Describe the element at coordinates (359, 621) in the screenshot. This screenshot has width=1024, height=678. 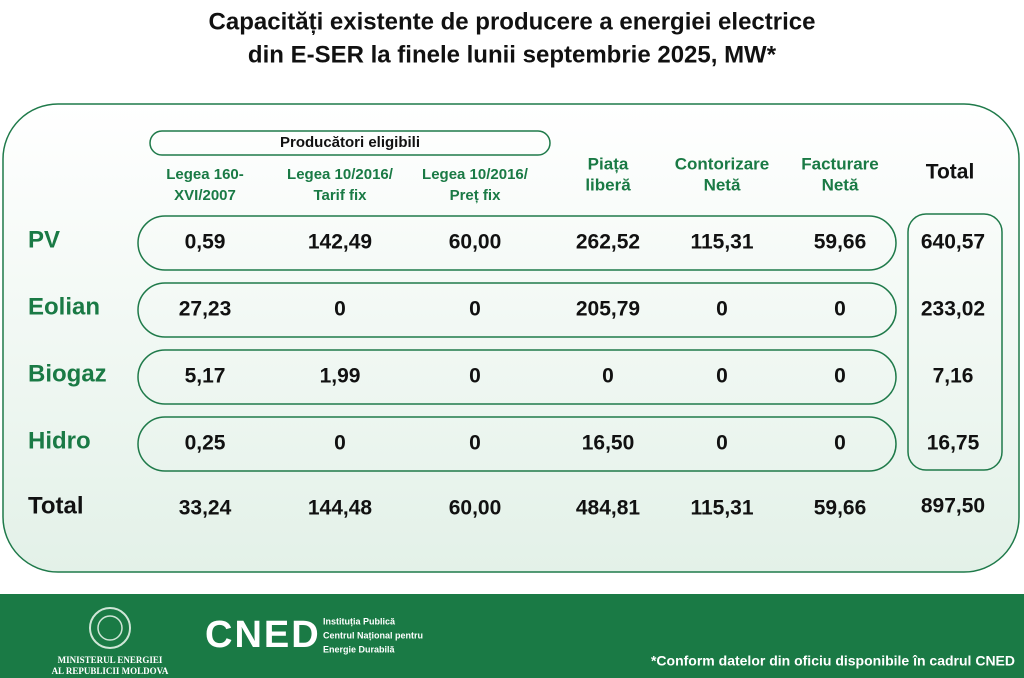
I see `institution-line: Instituția Publică` at that location.